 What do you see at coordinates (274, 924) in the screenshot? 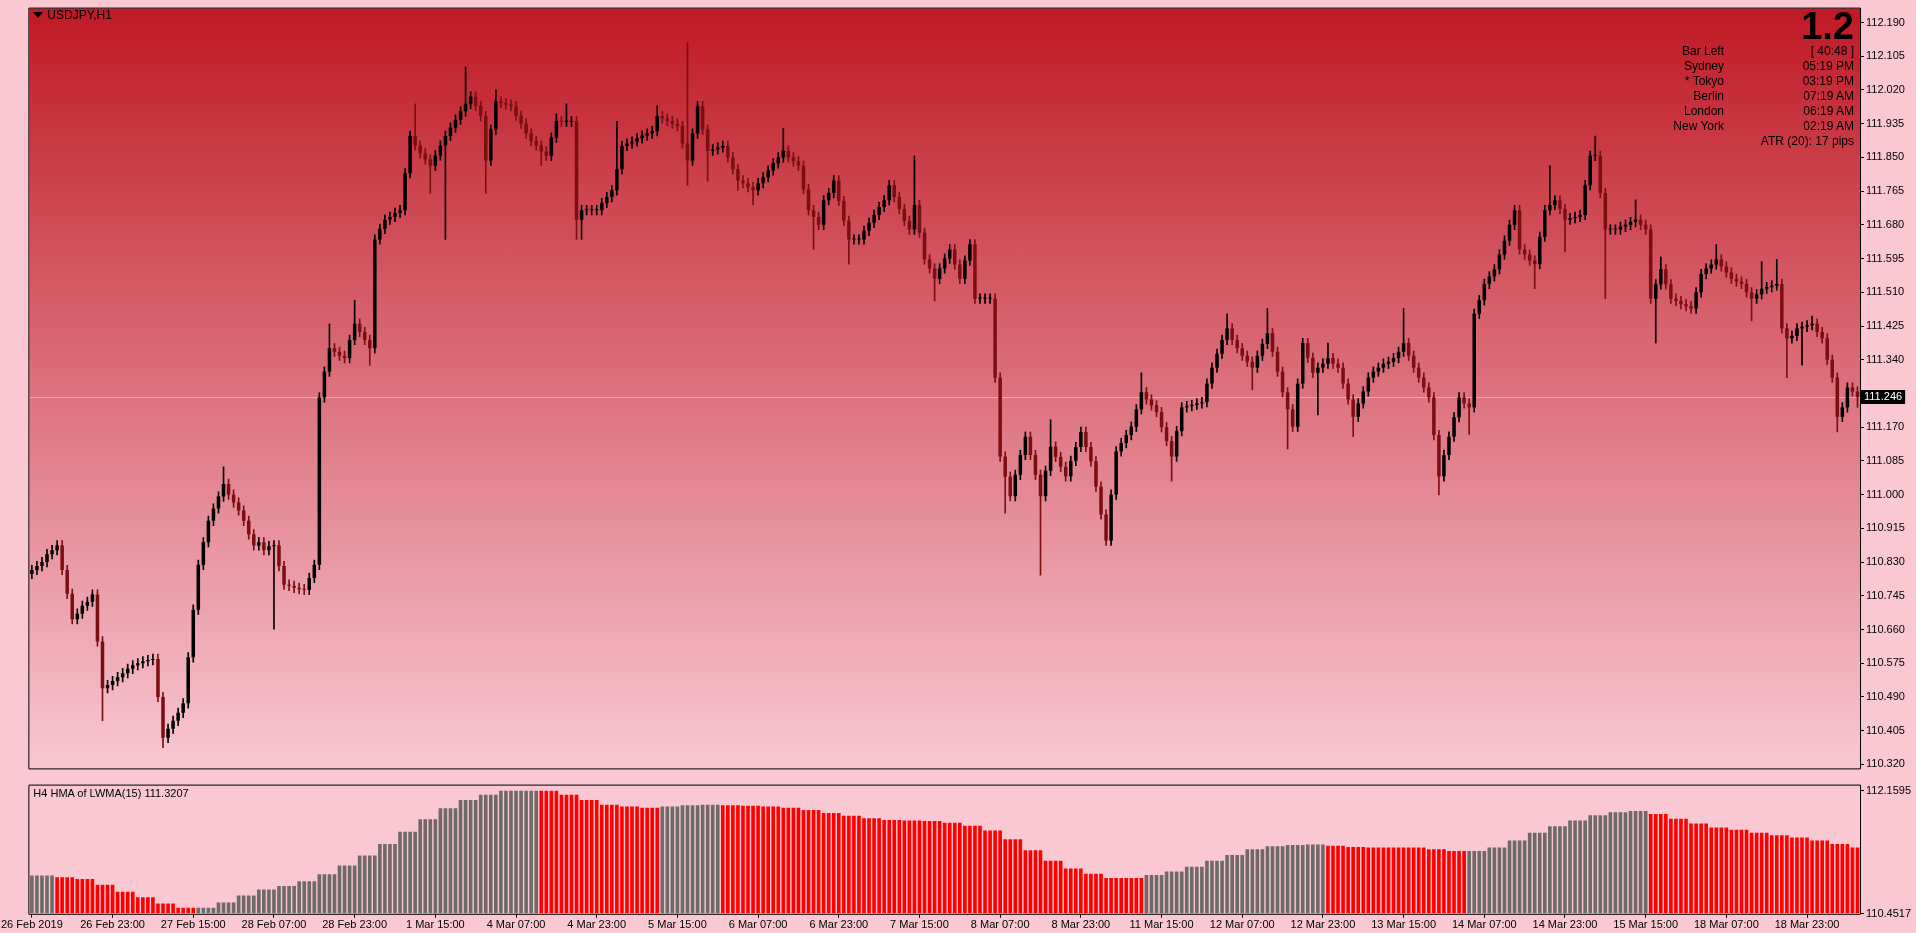
I see `x-tick-label: 28 Feb 07:00` at bounding box center [274, 924].